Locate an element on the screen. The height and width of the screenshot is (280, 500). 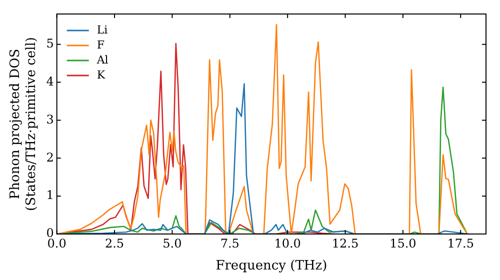
x-tick-label: 5.0 is located at coordinates (172, 243).